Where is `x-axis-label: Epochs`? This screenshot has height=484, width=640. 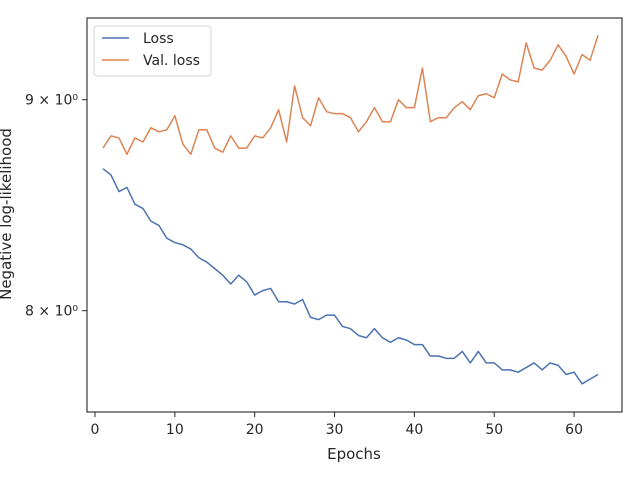
x-axis-label: Epochs is located at coordinates (354, 454).